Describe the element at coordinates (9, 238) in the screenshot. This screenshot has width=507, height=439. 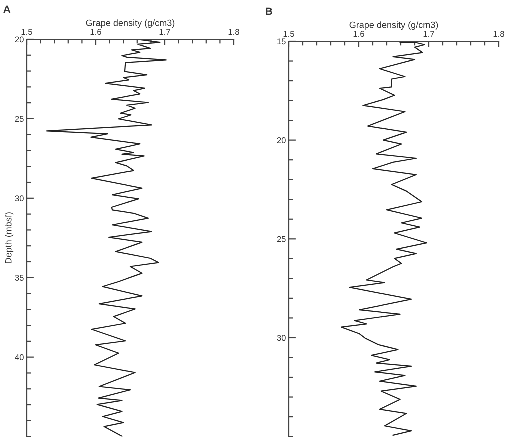
I see `y-axis-title: Depth (mbsf)` at that location.